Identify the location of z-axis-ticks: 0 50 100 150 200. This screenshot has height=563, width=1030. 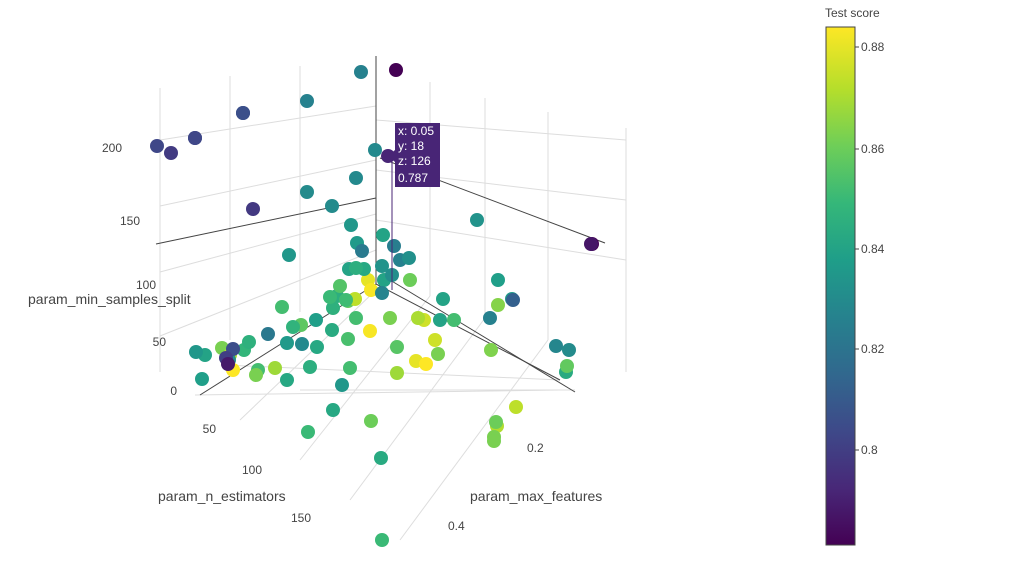
(139, 269).